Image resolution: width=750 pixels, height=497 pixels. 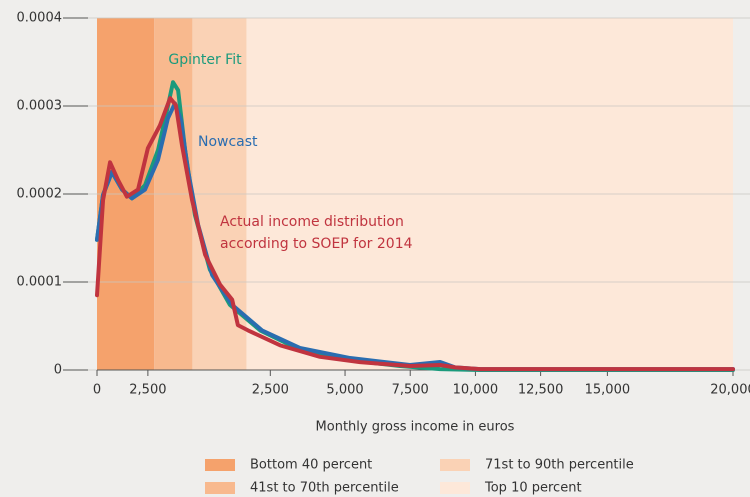 What do you see at coordinates (608, 390) in the screenshot?
I see `x-tick-label: 15,000` at bounding box center [608, 390].